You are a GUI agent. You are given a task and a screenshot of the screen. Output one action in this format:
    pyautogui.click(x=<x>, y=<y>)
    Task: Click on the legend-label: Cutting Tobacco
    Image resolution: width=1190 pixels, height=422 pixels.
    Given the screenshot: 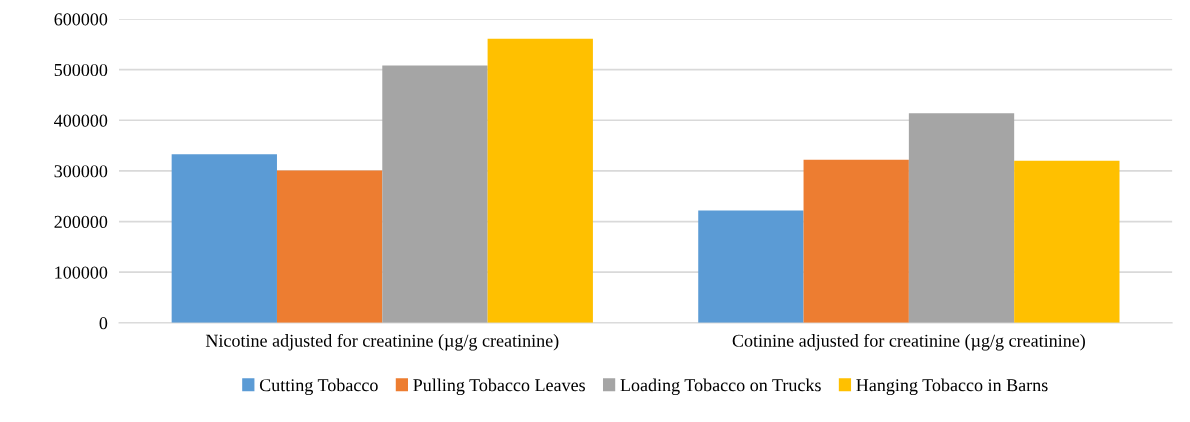 What is the action you would take?
    pyautogui.click(x=318, y=386)
    